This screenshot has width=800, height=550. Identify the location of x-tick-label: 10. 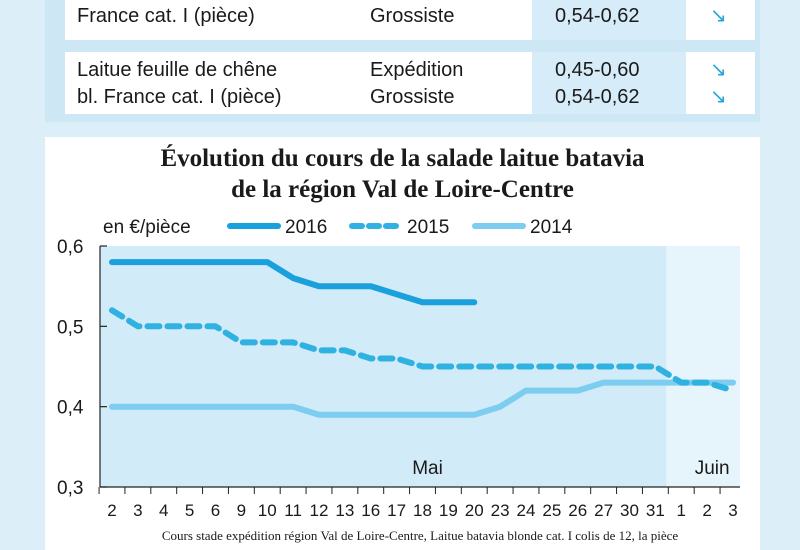
(267, 510).